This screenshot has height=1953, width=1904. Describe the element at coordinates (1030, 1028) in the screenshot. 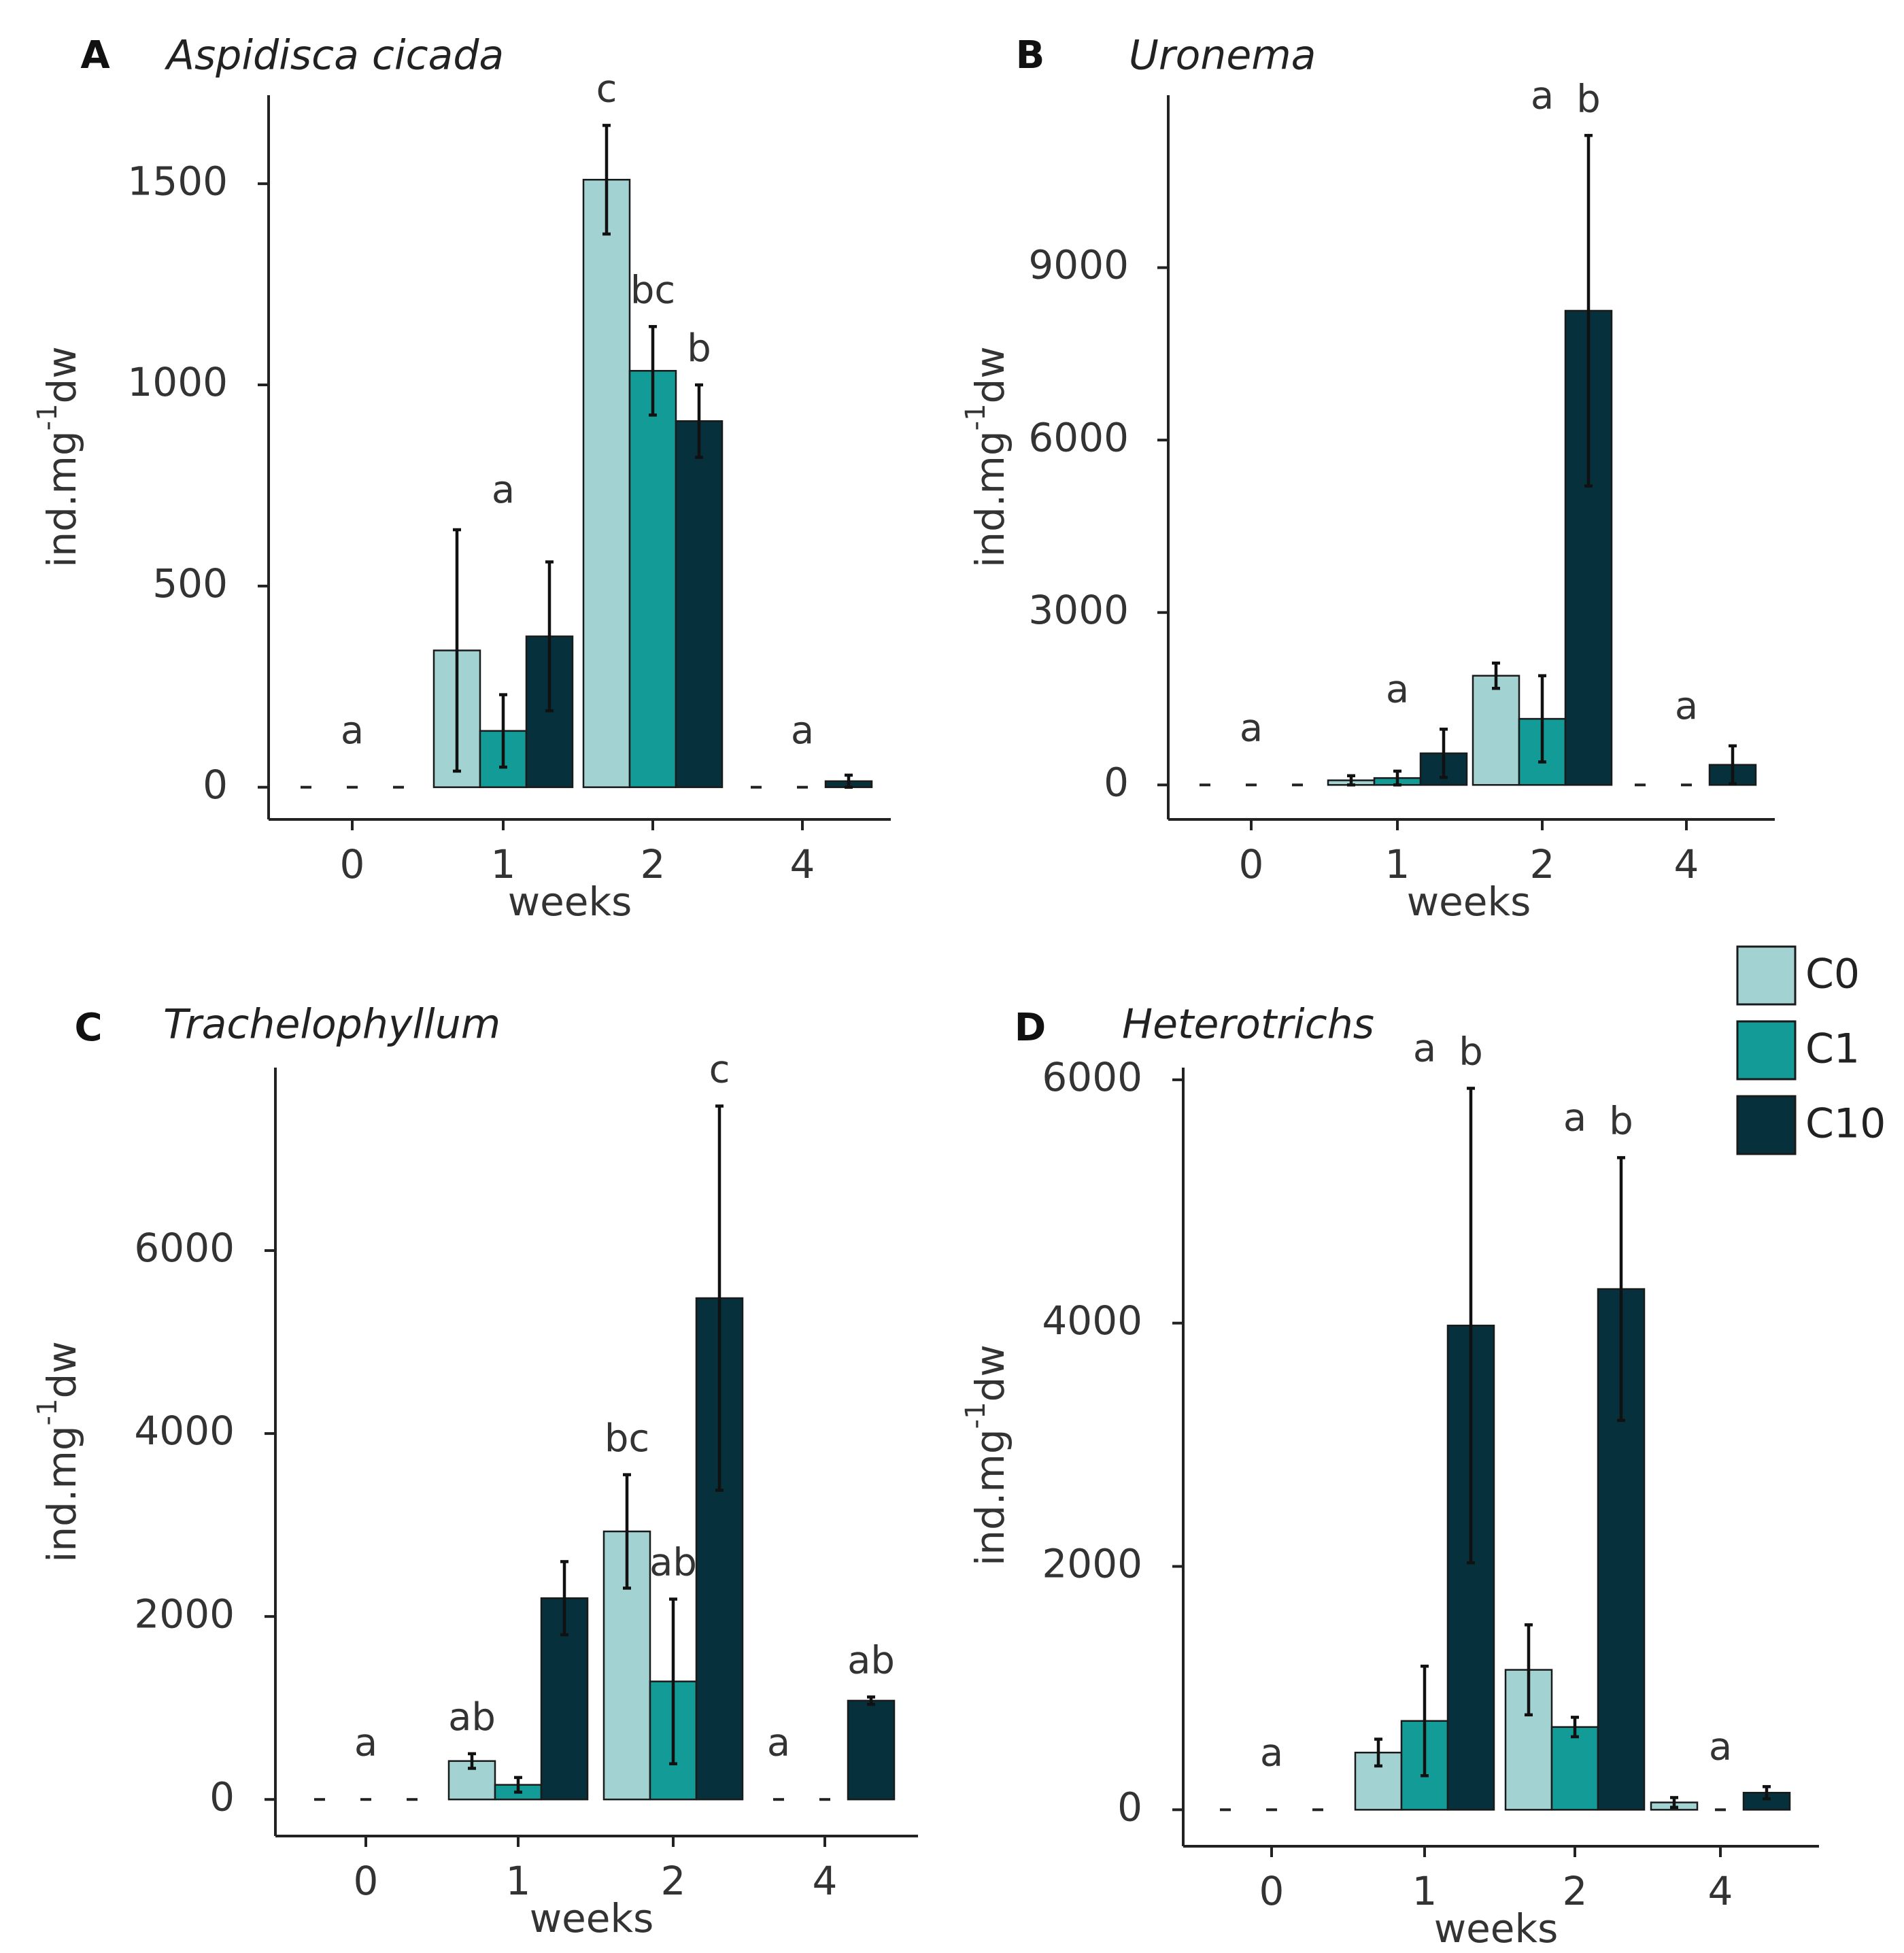

I see `panel-letter: D` at that location.